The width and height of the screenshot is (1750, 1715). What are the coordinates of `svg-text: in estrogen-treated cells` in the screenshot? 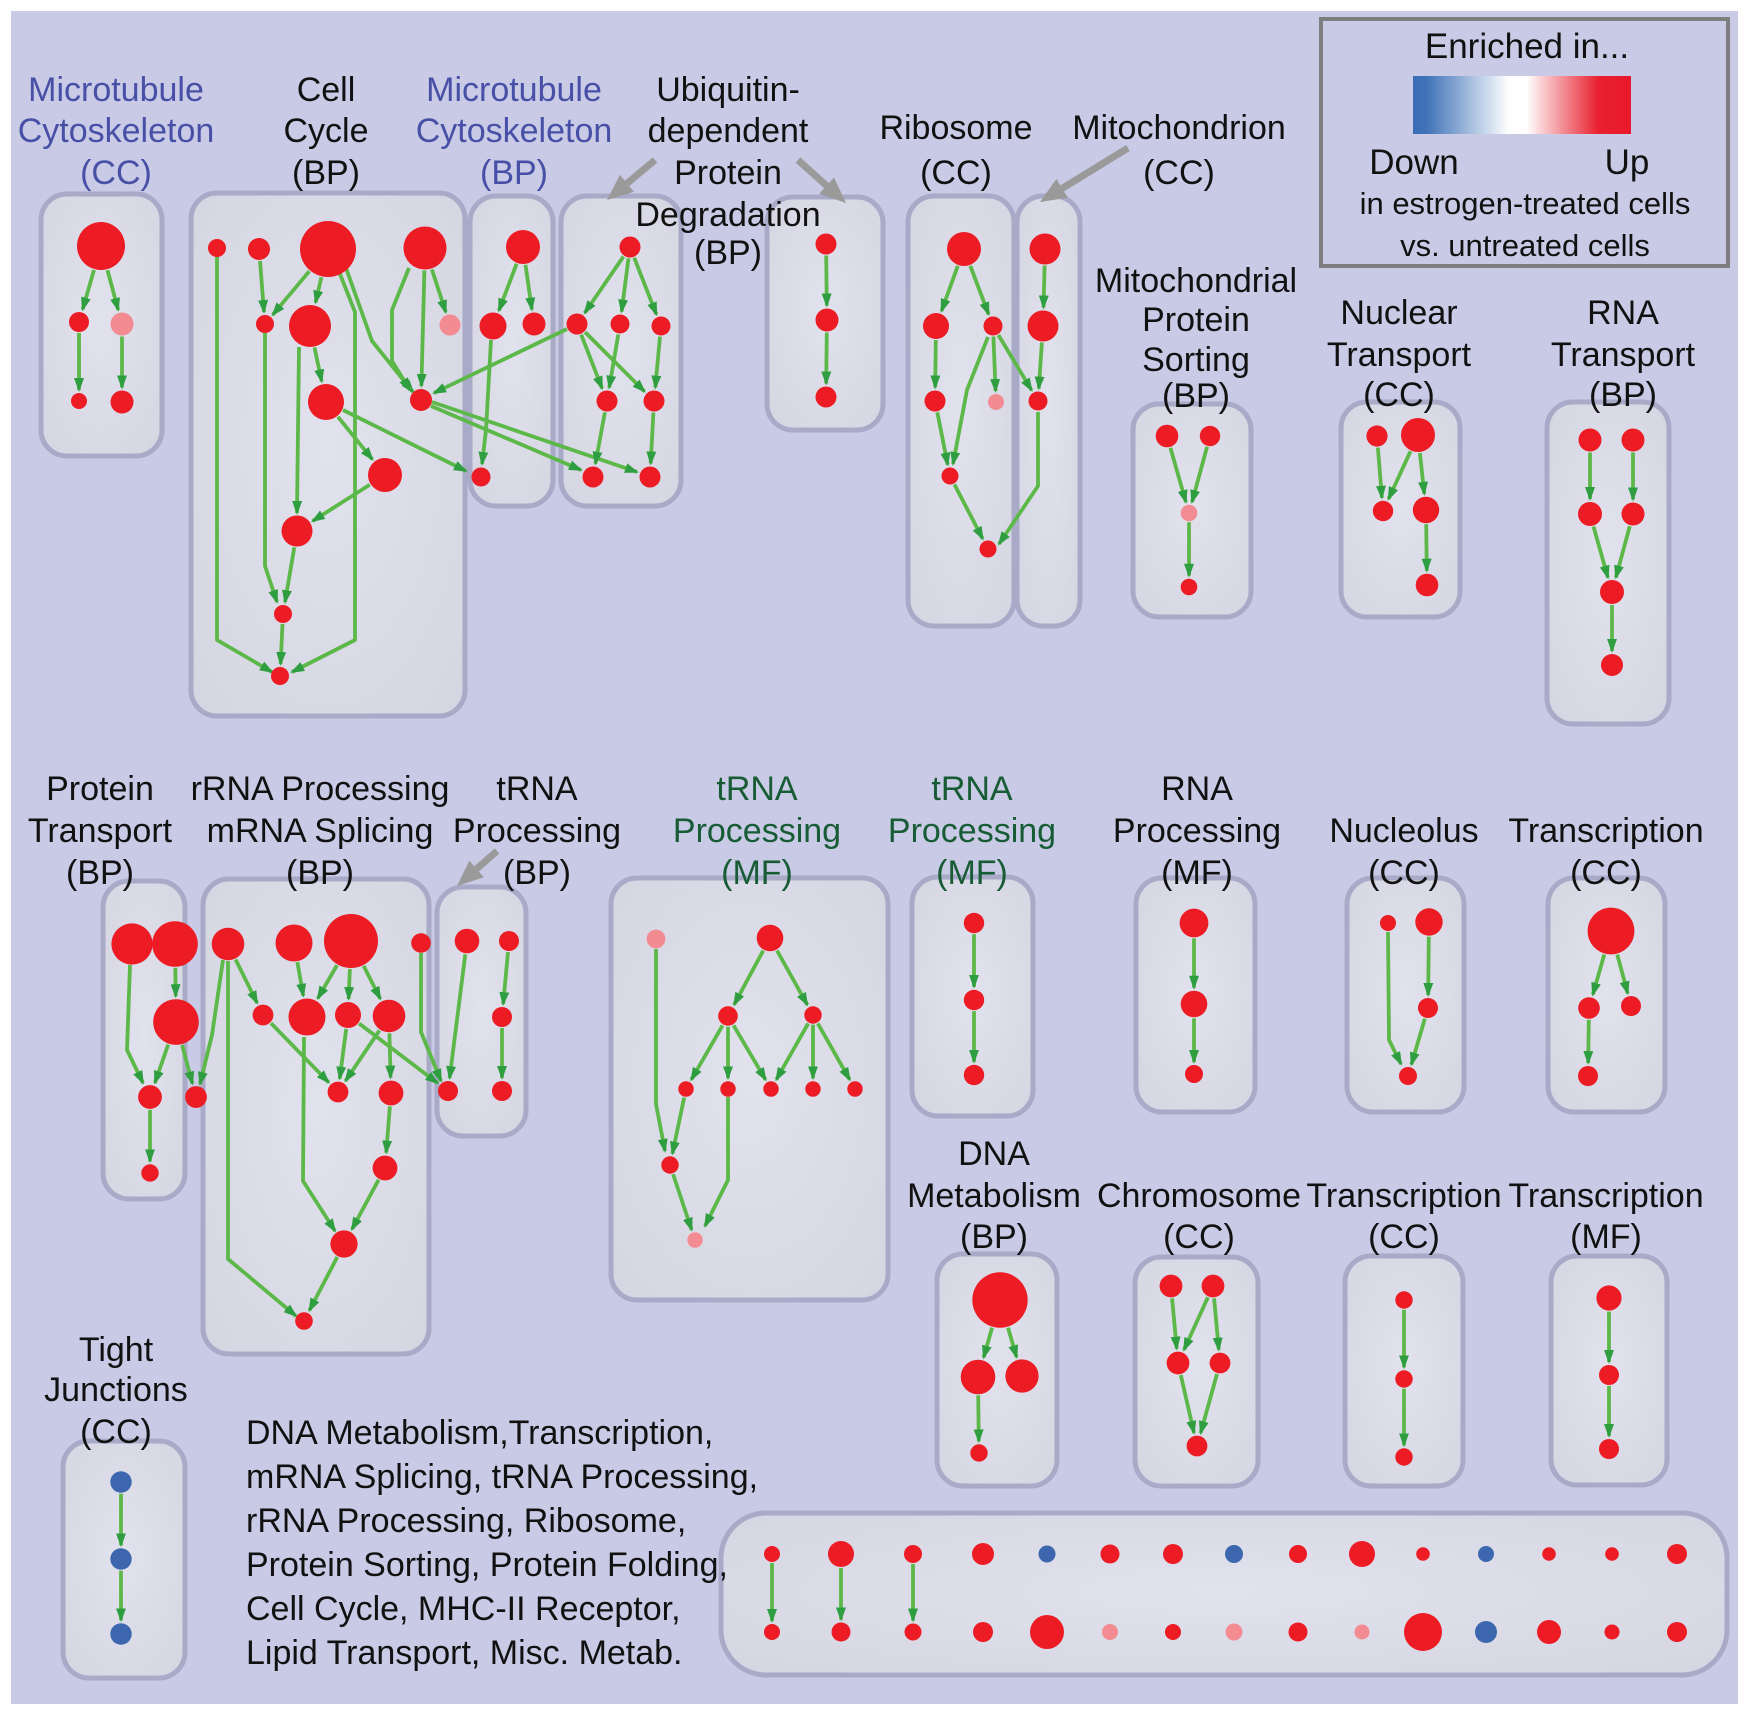 It's located at (1525, 203).